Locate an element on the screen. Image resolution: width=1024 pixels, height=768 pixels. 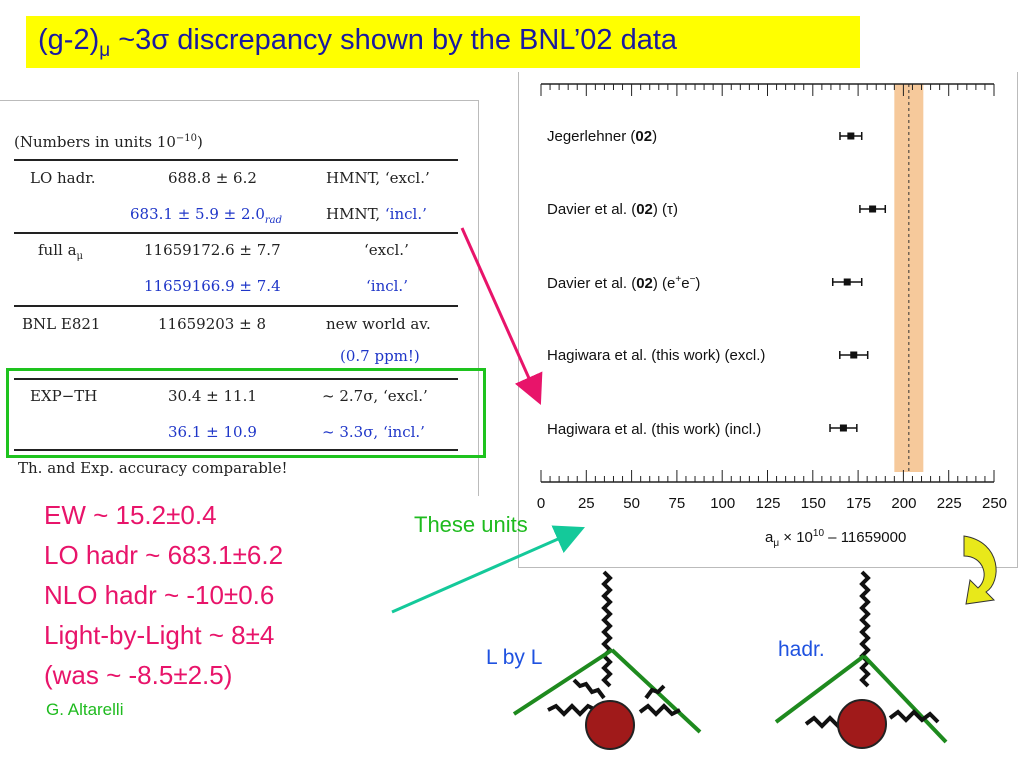
lbyl-label: L by L is located at coordinates (514, 657).